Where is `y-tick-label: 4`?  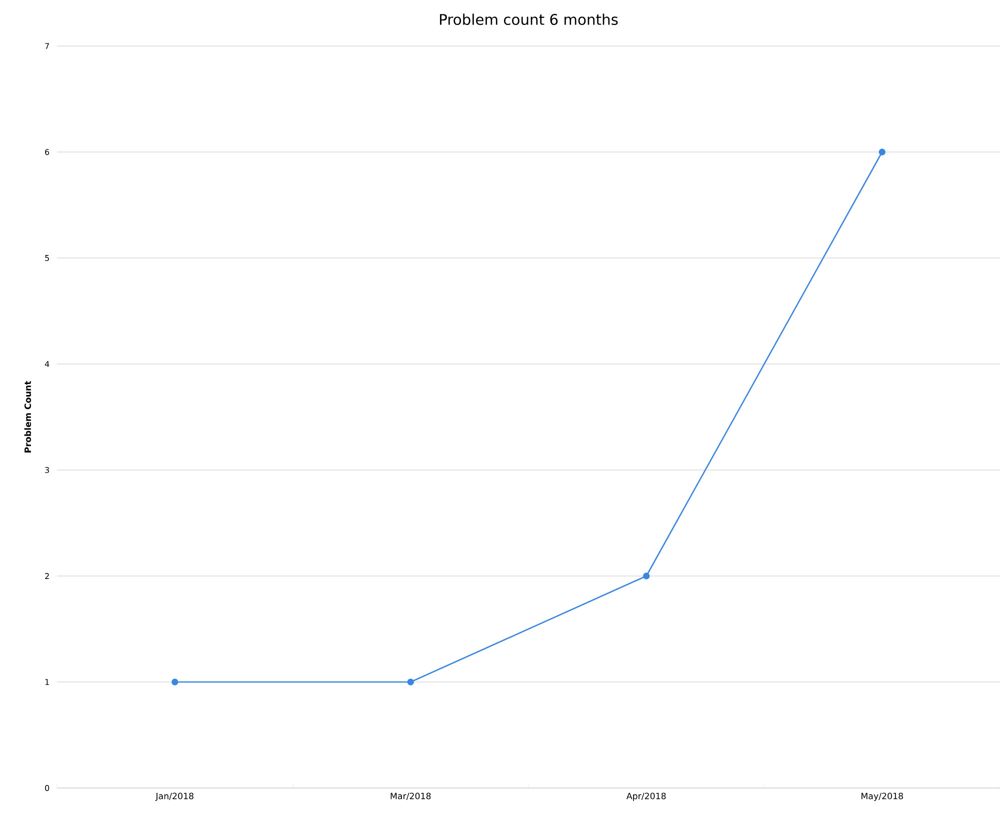 y-tick-label: 4 is located at coordinates (47, 364).